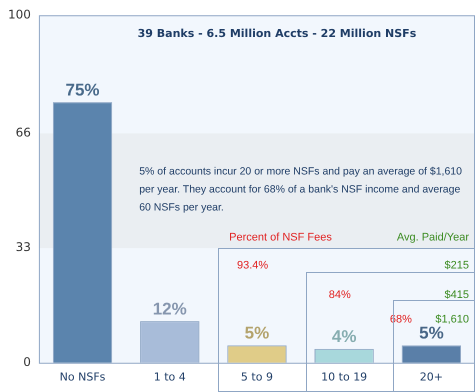 The width and height of the screenshot is (475, 392). Describe the element at coordinates (23, 133) in the screenshot. I see `y-tick-label: 66` at that location.